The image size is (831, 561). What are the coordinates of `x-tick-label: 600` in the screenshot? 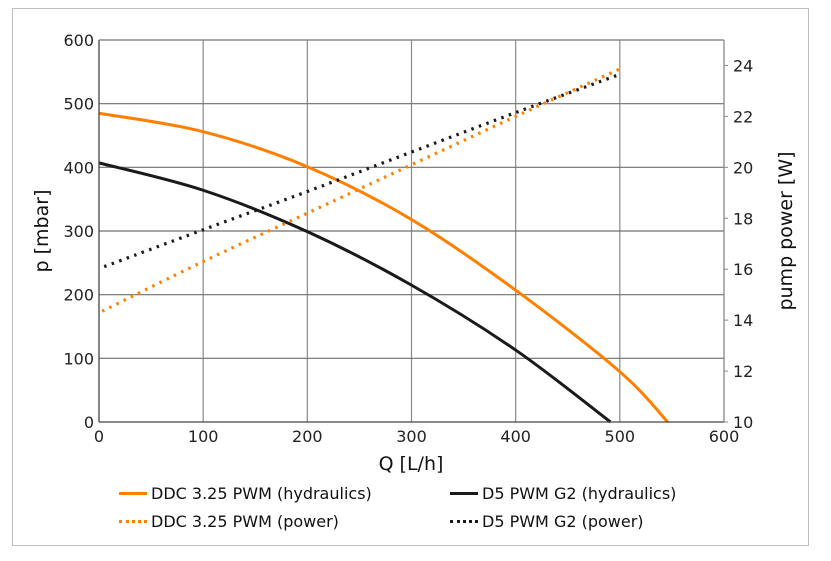 It's located at (724, 436).